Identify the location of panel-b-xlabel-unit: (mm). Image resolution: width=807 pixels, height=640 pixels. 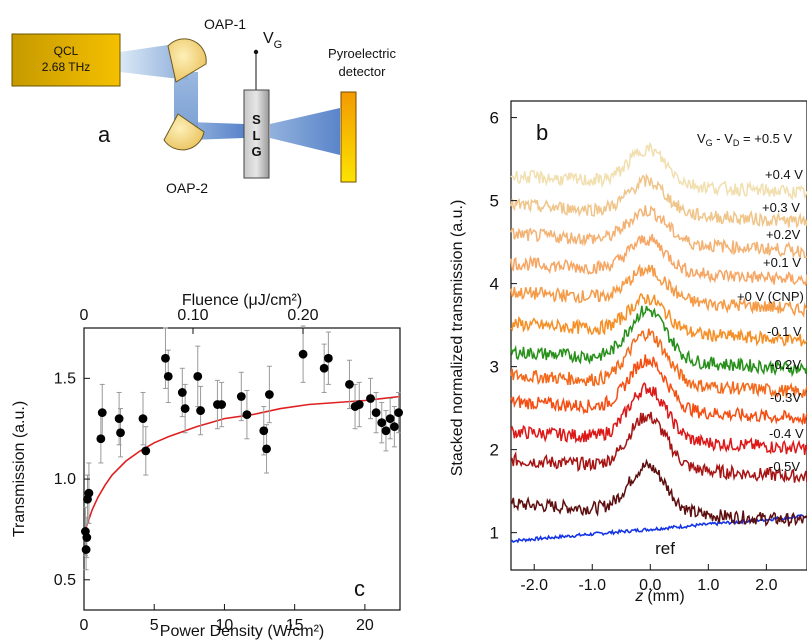
(665, 596).